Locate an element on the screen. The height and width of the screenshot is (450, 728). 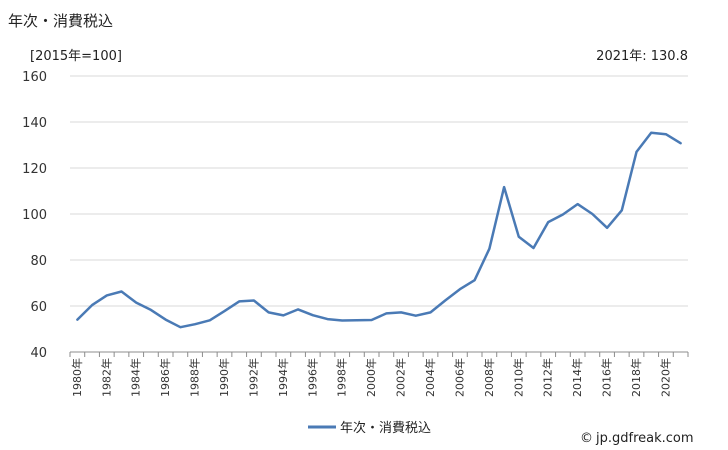
x-tick-label: 1980年 is located at coordinates (77, 377).